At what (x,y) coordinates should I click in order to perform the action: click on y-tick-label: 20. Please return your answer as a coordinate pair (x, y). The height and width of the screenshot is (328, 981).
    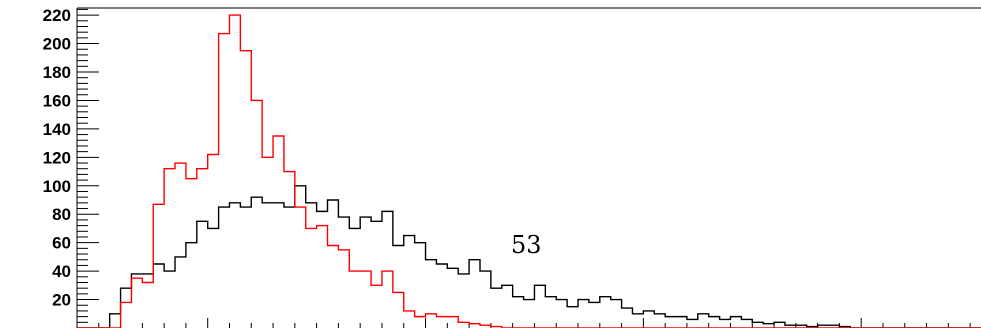
    Looking at the image, I should click on (61, 300).